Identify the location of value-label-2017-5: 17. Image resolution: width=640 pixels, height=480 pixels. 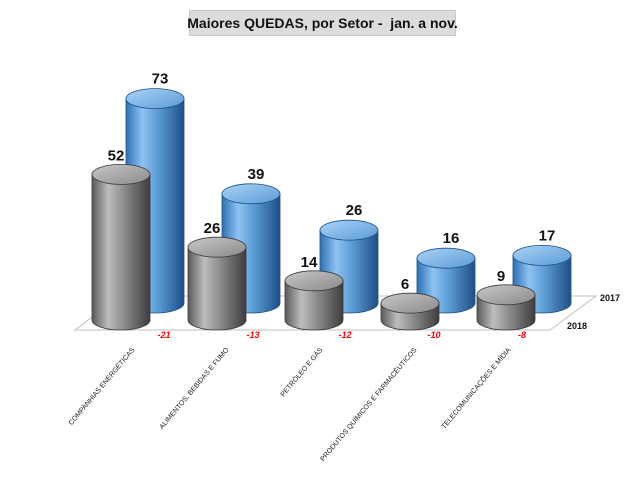
(547, 235).